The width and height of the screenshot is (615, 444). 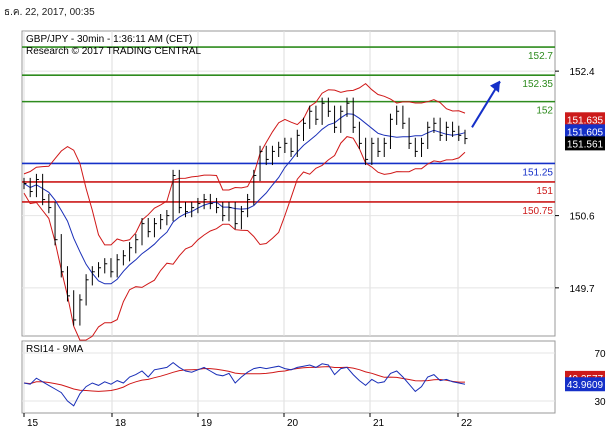 I want to click on chart-subtitle: Research © 2017 TRADING CENTRAL, so click(x=113, y=51).